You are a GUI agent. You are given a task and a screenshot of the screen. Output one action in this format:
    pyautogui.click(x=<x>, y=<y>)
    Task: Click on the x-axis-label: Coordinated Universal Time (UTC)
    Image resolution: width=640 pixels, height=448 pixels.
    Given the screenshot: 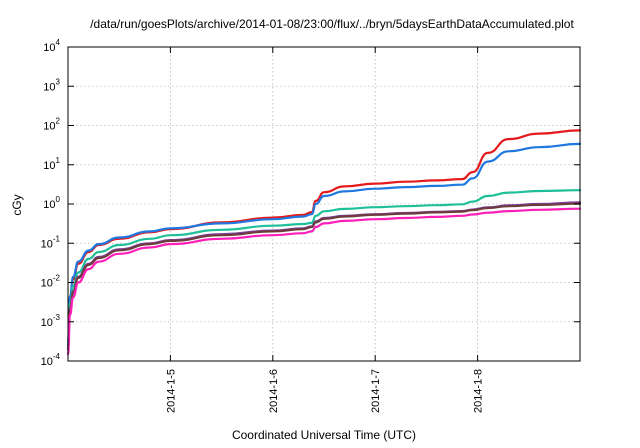 What is the action you would take?
    pyautogui.click(x=324, y=435)
    